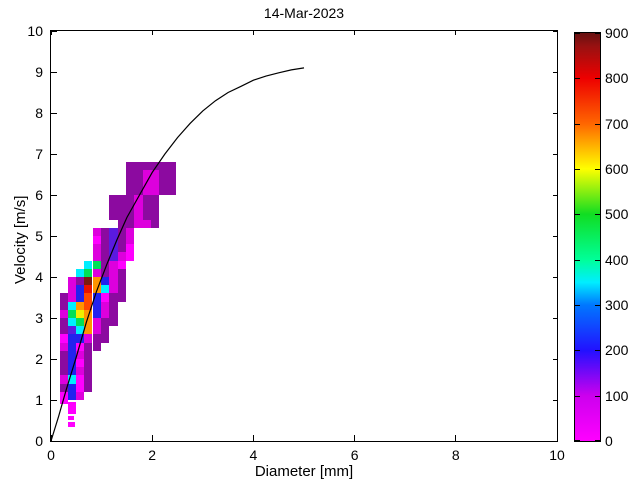 The height and width of the screenshot is (480, 640). Describe the element at coordinates (39, 236) in the screenshot. I see `y-tick-label: 5` at that location.